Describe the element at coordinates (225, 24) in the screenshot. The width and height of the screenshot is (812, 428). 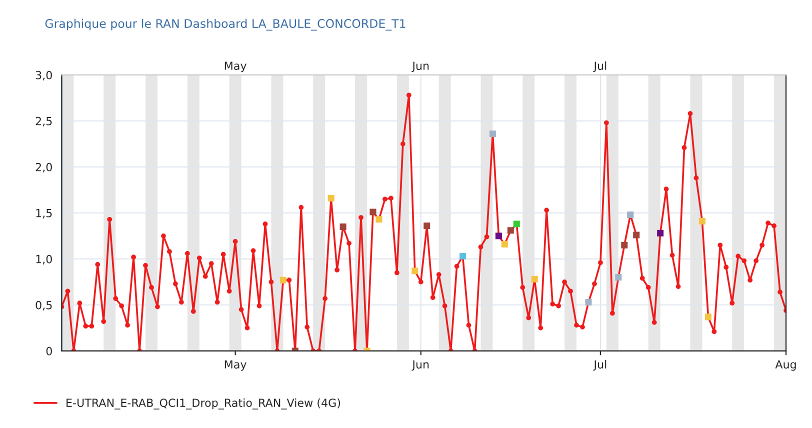
I see `chart-title: Graphique pour le RAN Dashboard LA_BAULE_CONCORDE_T1` at that location.